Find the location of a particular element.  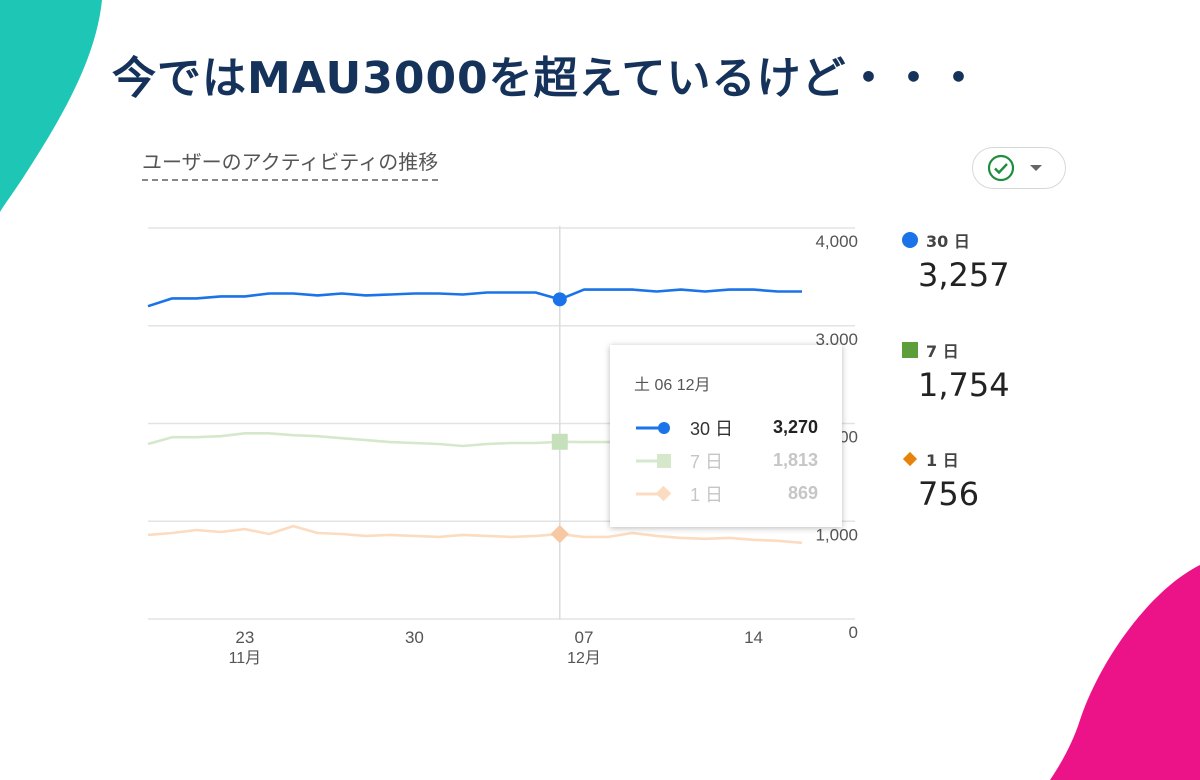

chart-tooltip: 土 06 12月 30 日 3,270 7 日 1,813 1 日 869 is located at coordinates (726, 436).